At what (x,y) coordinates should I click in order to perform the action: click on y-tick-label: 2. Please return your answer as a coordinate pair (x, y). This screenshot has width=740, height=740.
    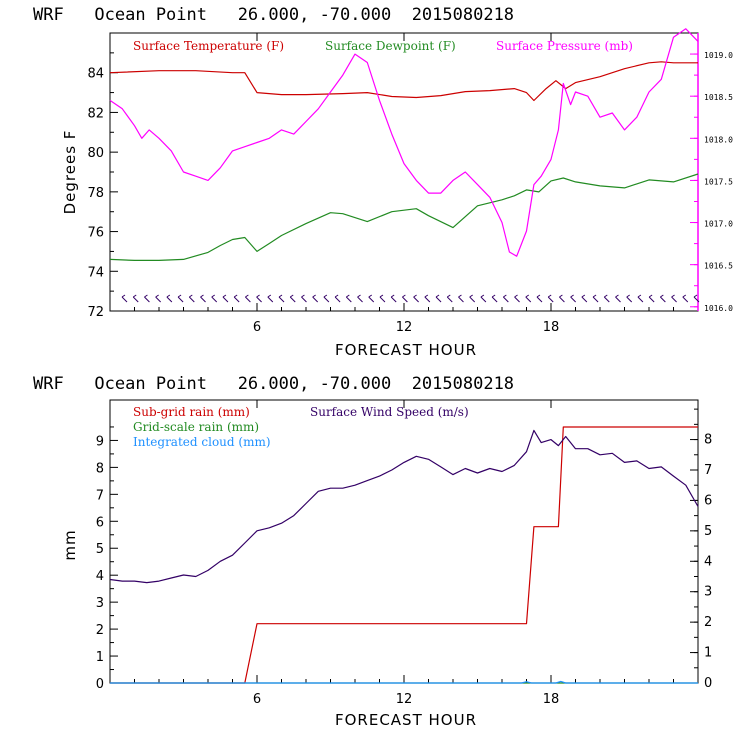
    Looking at the image, I should click on (100, 630).